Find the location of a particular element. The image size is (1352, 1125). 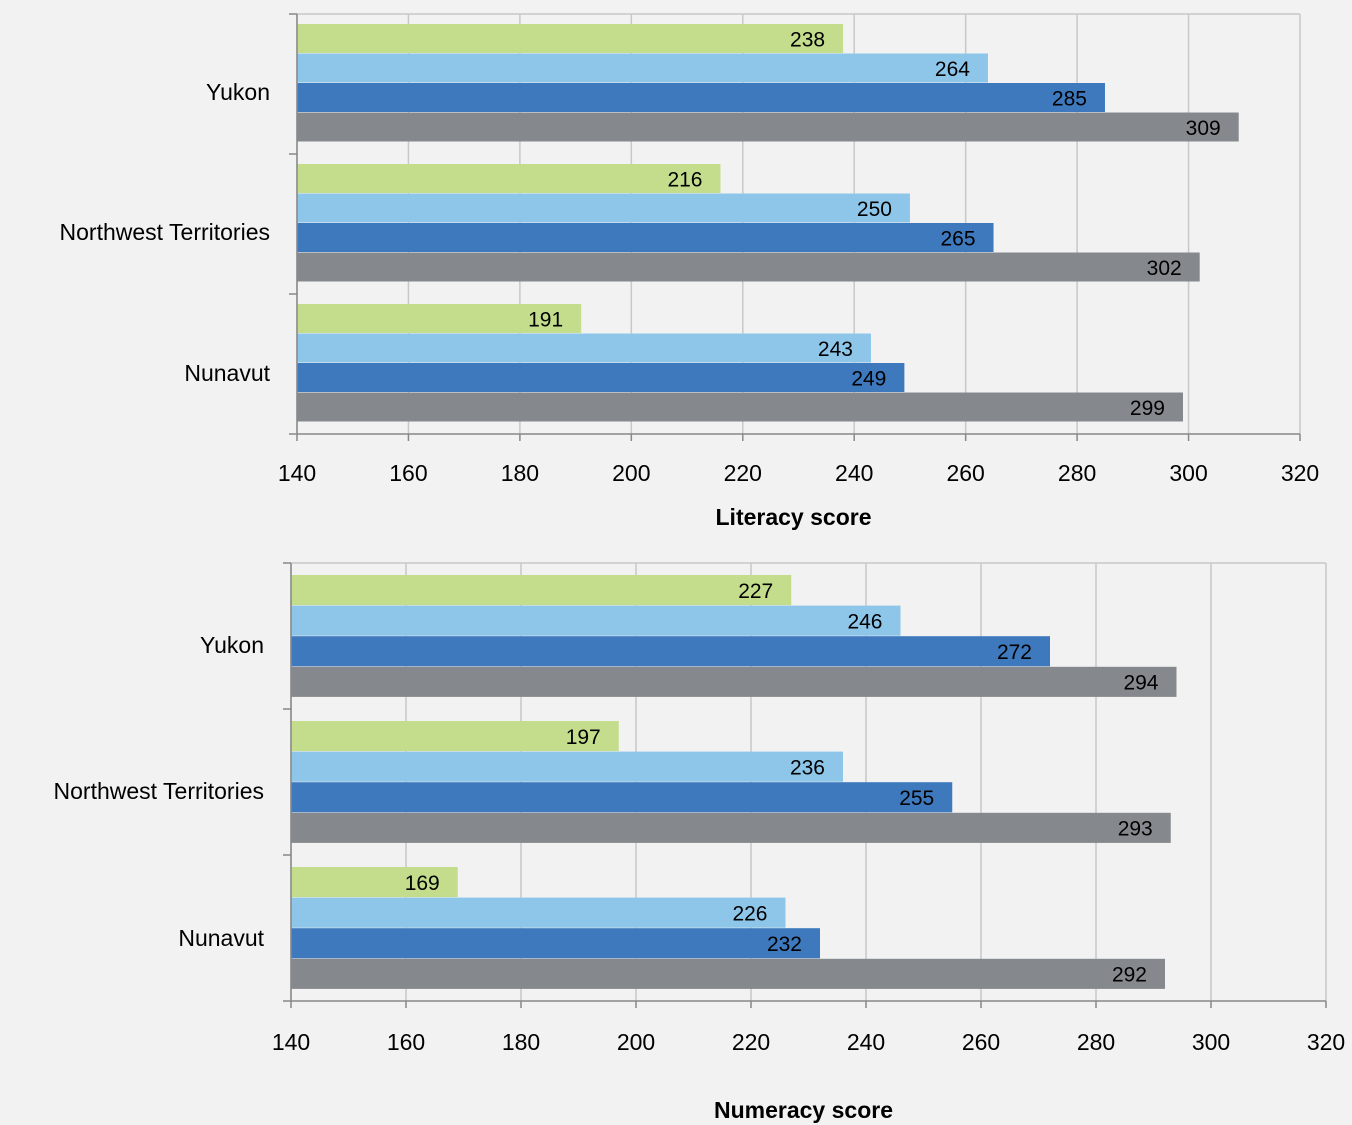

data-label: 226 is located at coordinates (749, 913).